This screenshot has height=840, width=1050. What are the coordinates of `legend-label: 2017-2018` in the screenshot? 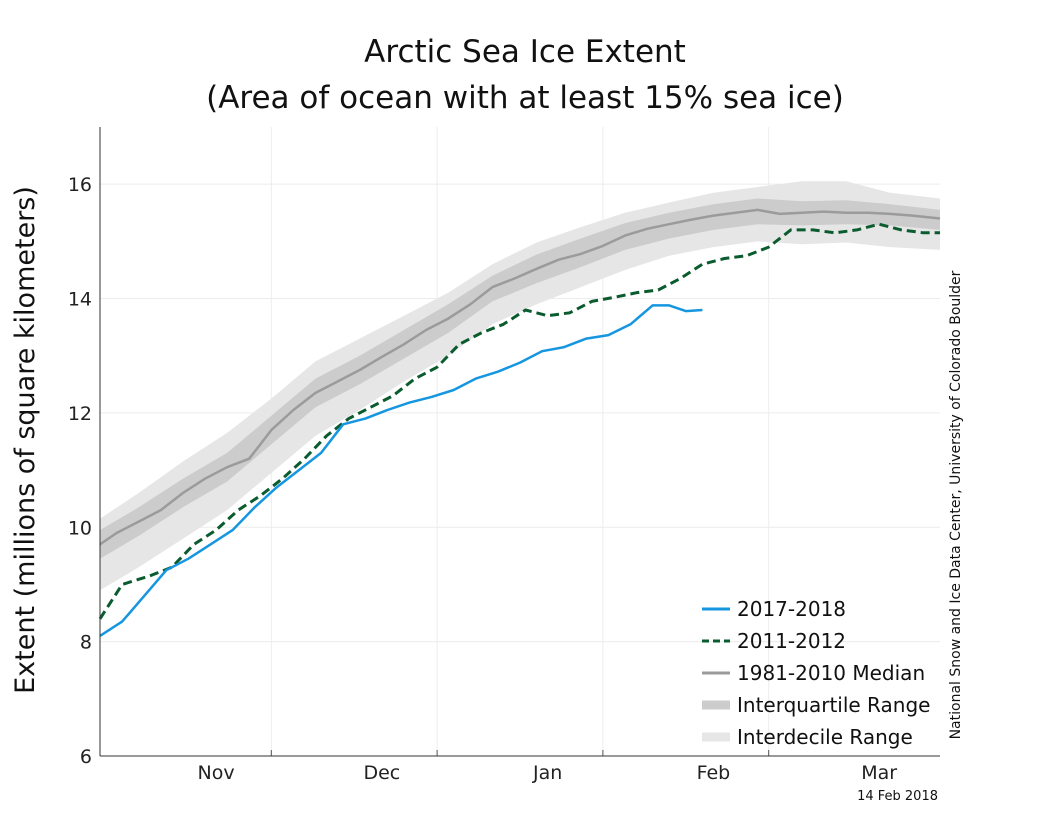 It's located at (791, 609).